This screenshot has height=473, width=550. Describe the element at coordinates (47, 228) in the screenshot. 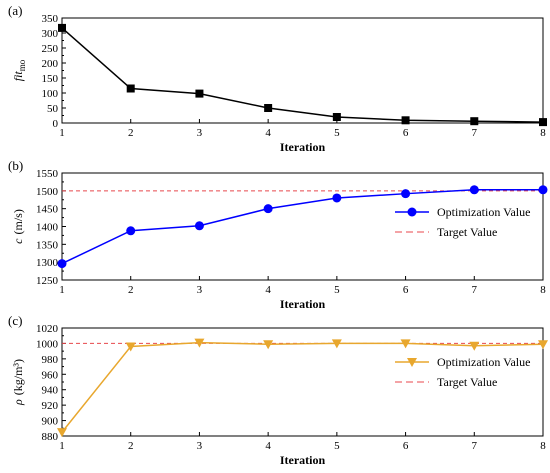

I see `y-tick-label: 1400` at that location.